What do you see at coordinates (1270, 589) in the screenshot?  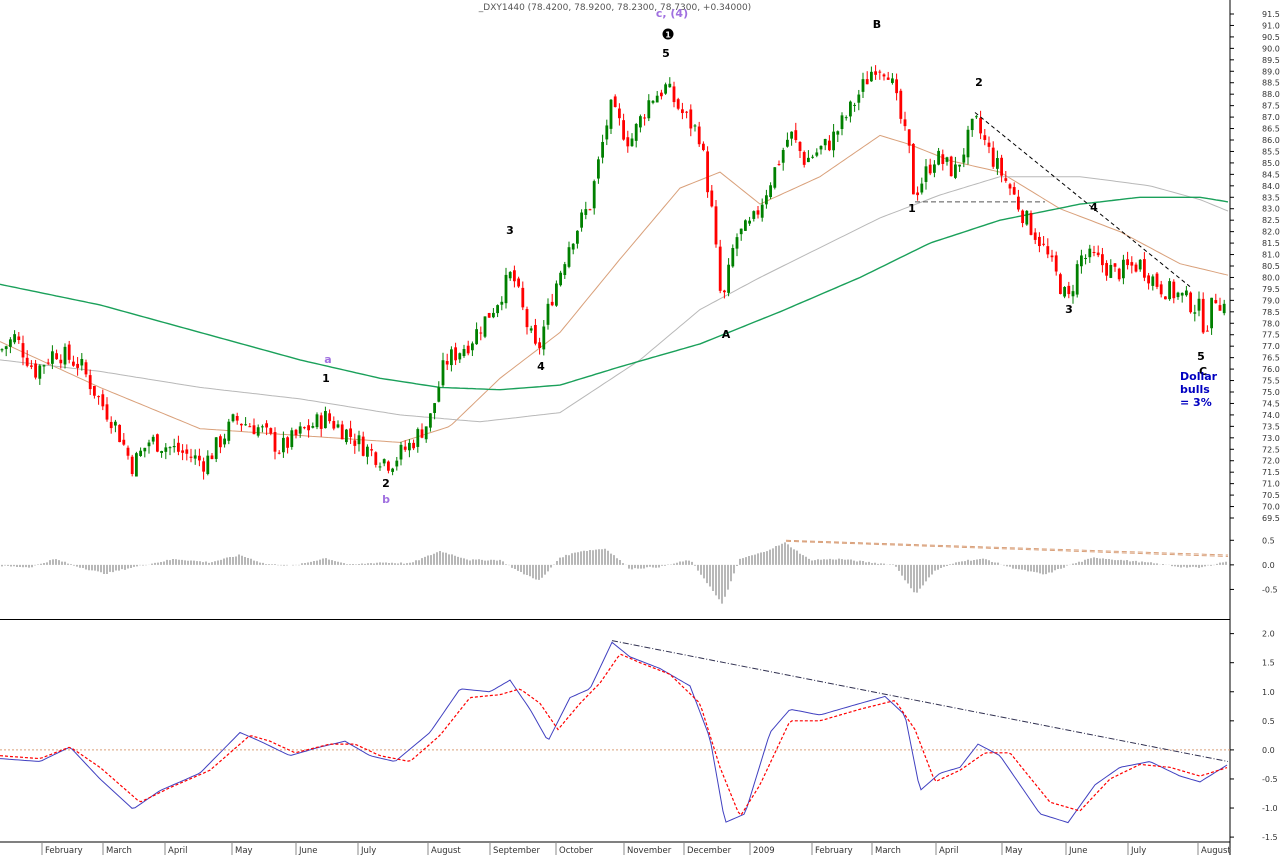 I see `hist-tick-label: -0.5` at bounding box center [1270, 589].